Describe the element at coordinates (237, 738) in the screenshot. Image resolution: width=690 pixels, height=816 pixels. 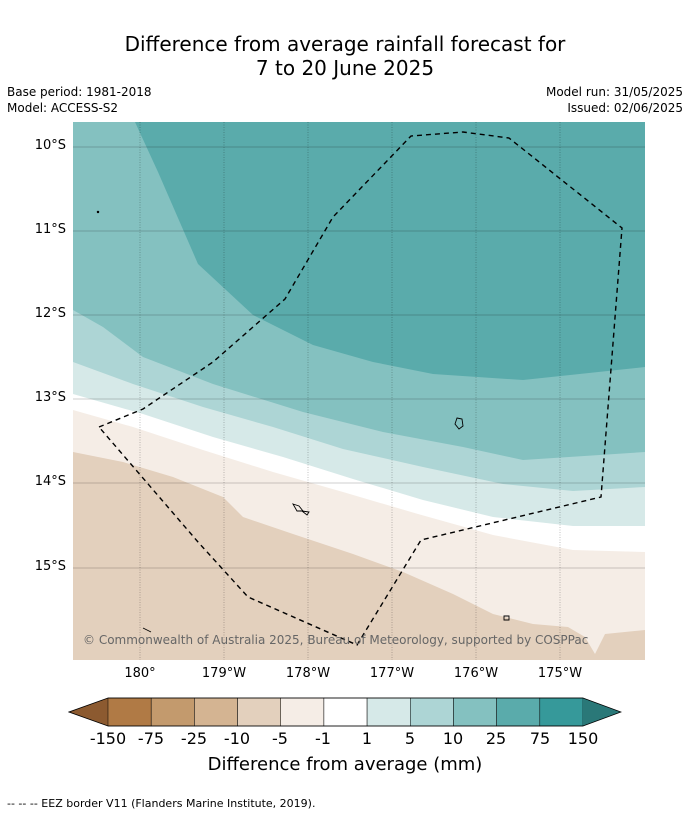
I see `colorbar-label-minus-10: -10` at that location.